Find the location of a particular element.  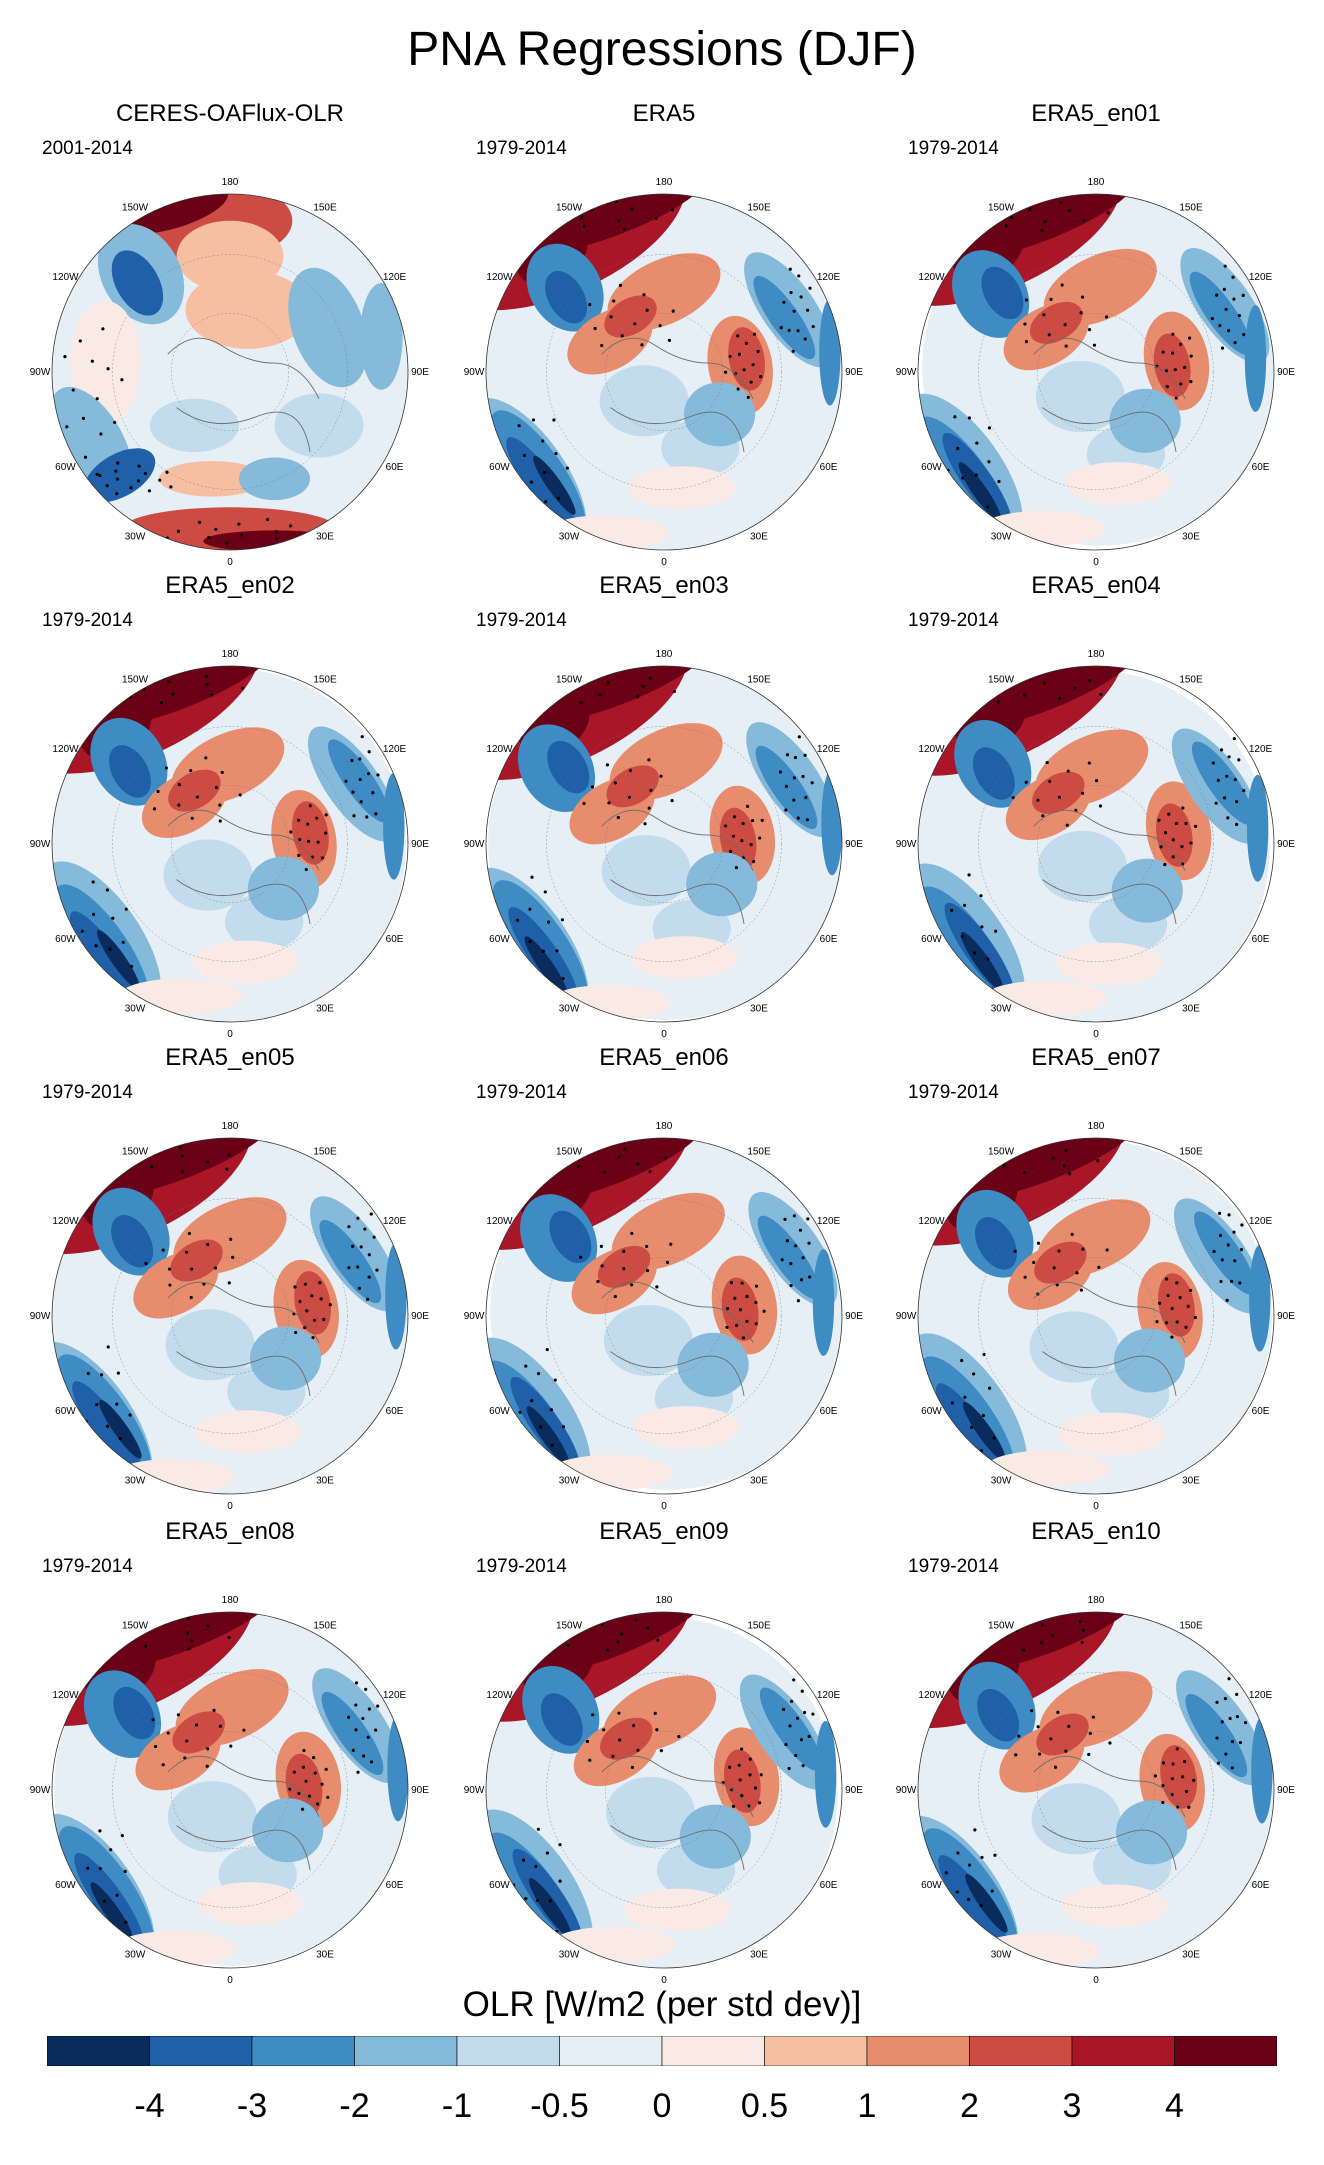

colorbar-tick-label: 0.5 is located at coordinates (764, 2106).